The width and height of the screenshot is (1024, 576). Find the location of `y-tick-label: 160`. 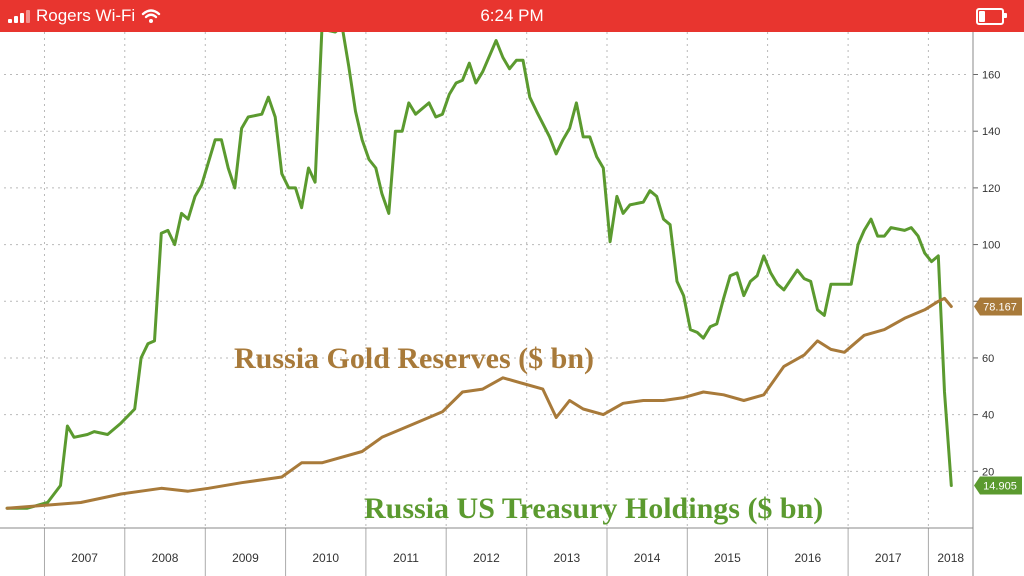

y-tick-label: 160 is located at coordinates (991, 76).